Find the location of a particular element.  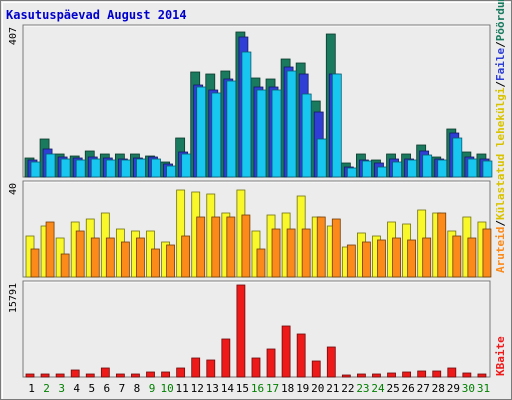

bar-külastatud-lehekülgi-day-27 is located at coordinates (427, 166).